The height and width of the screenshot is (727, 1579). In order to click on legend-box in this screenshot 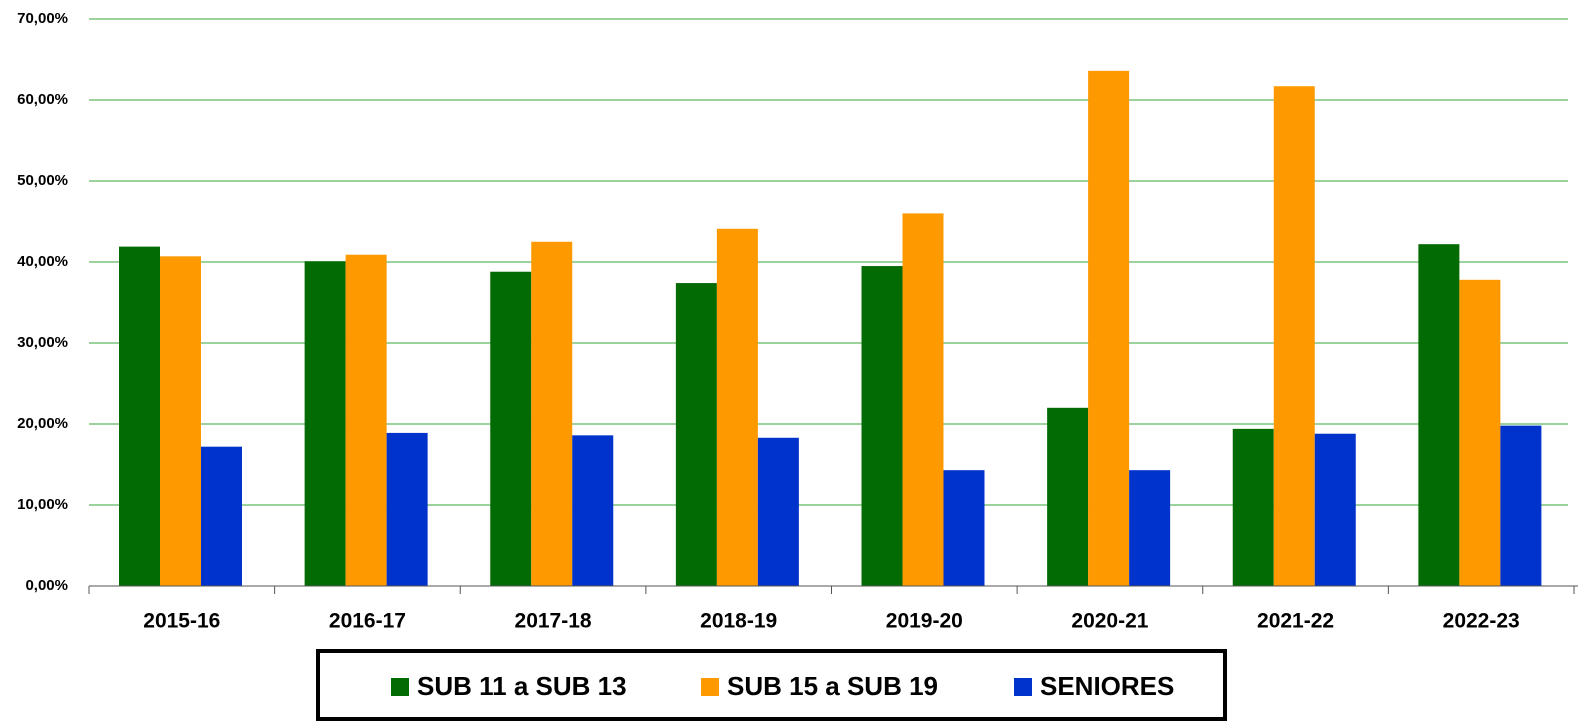, I will do `click(771, 685)`.